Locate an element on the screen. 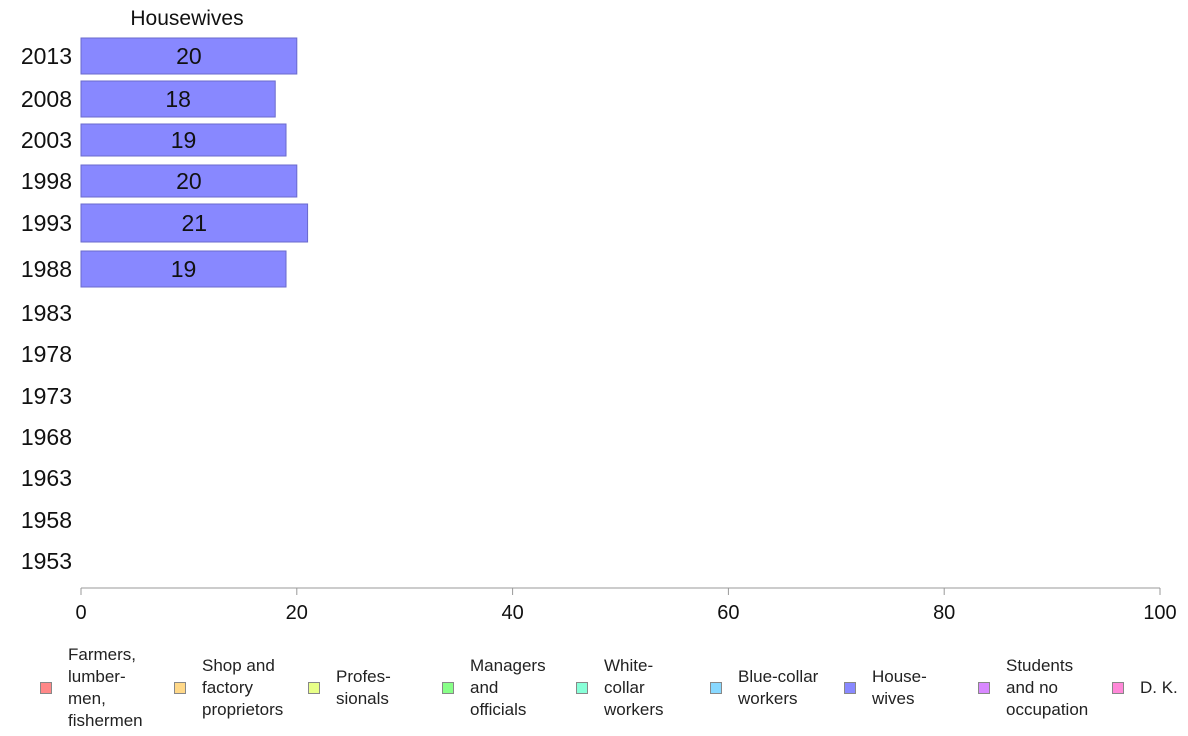 The width and height of the screenshot is (1188, 736). legend-label: White- collar workers is located at coordinates (634, 687).